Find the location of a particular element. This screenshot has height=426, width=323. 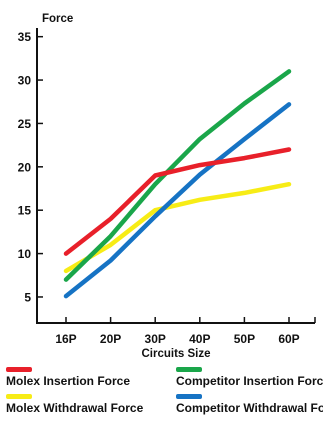

legend-label: Molex Withdrawal Force is located at coordinates (75, 408).